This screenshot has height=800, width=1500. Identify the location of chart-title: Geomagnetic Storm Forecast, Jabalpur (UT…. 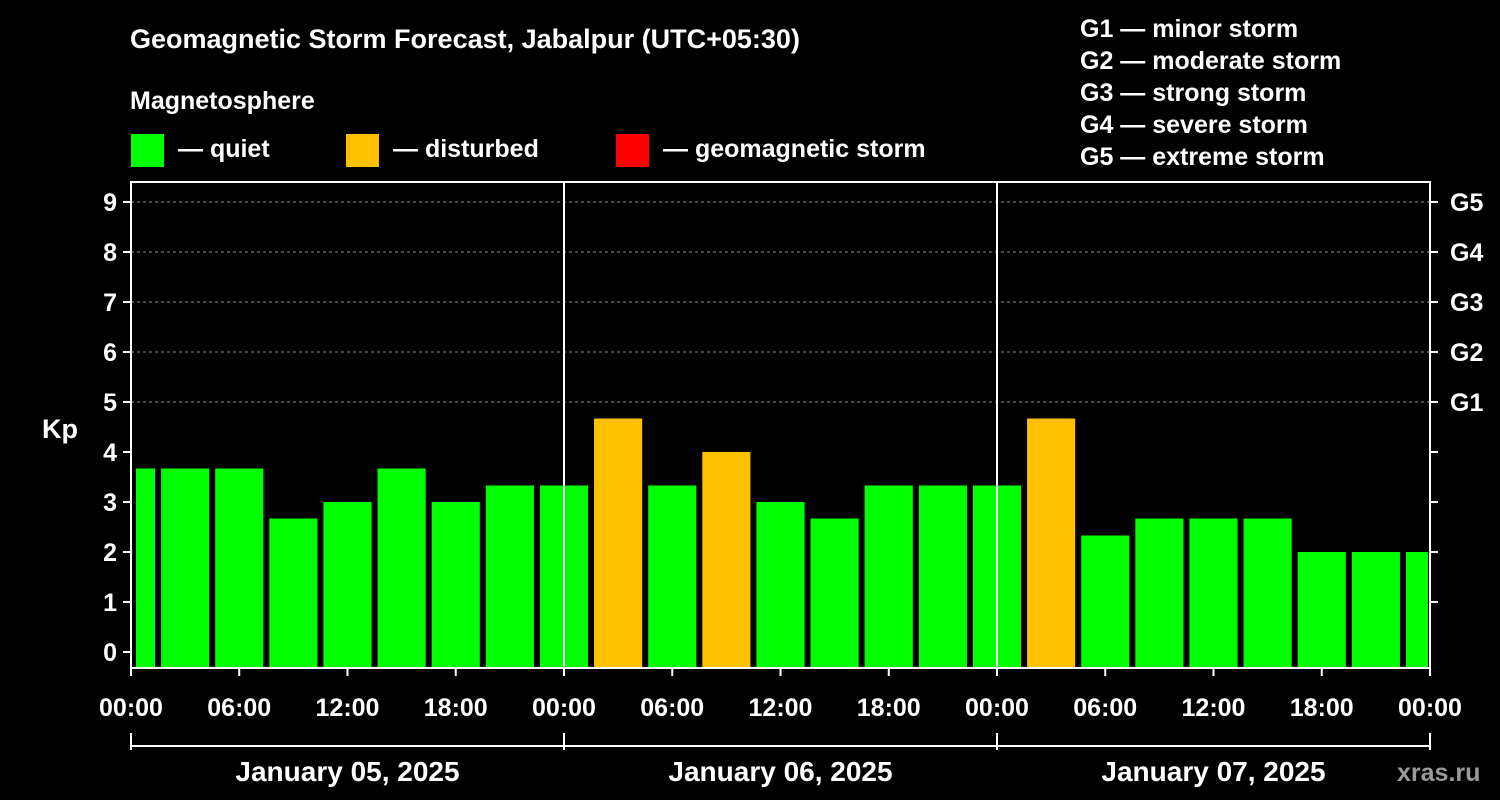
(465, 39).